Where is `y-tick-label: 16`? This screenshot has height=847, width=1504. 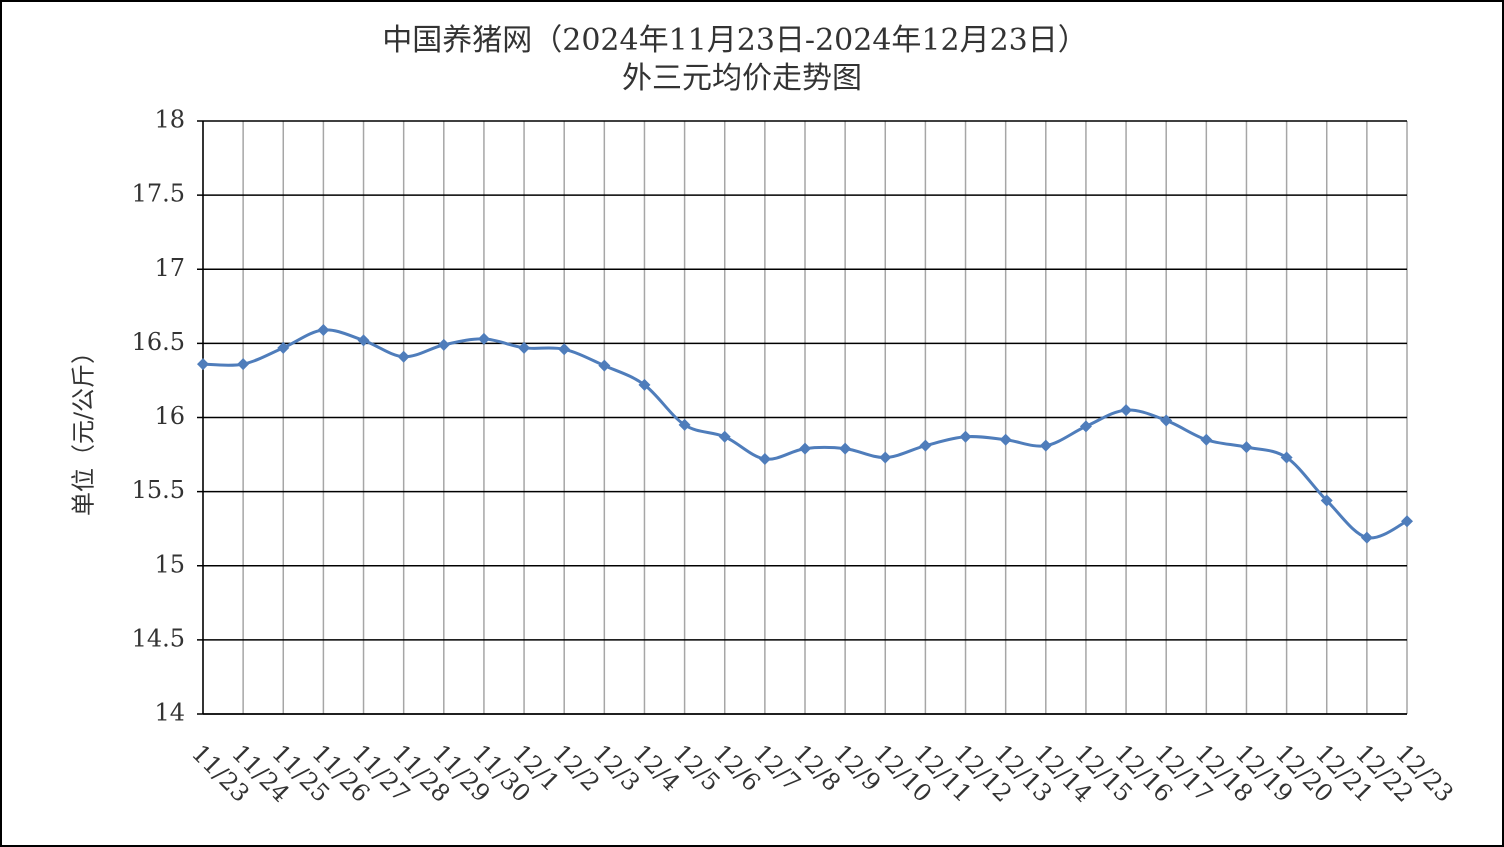
y-tick-label: 16 is located at coordinates (169, 416).